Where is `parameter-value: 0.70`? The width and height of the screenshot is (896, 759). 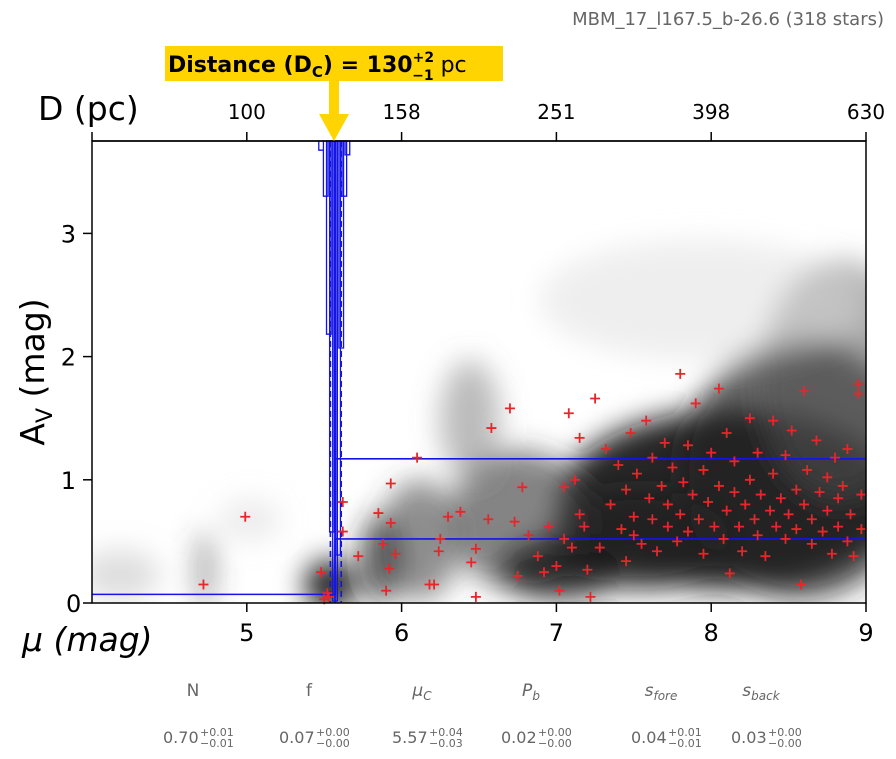 parameter-value: 0.70 is located at coordinates (181, 737).